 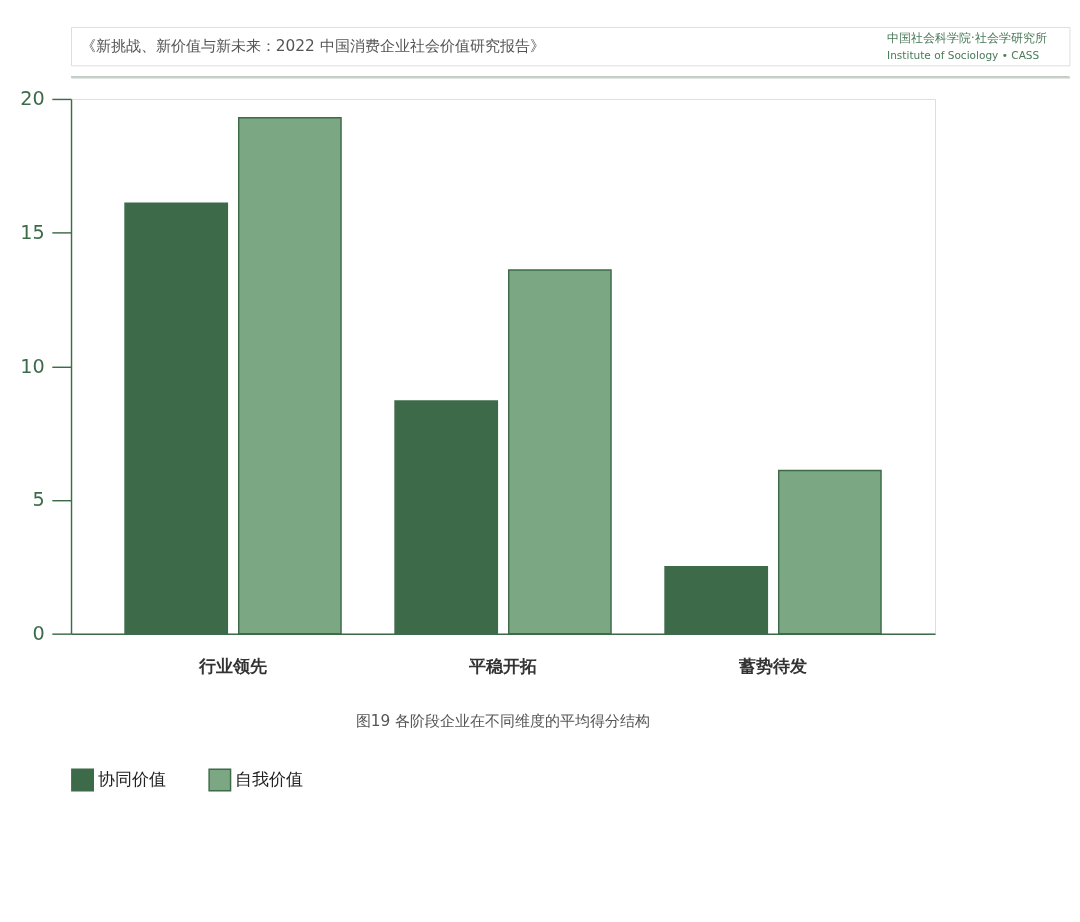 What do you see at coordinates (503, 720) in the screenshot?
I see `text: 图19 各阶段企业在不同维度的平均得分结构` at bounding box center [503, 720].